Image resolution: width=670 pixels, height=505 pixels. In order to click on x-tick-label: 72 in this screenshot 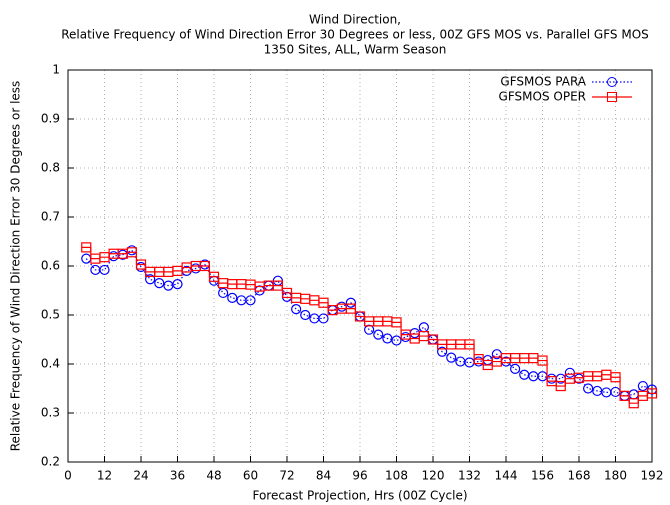, I will do `click(286, 476)`.